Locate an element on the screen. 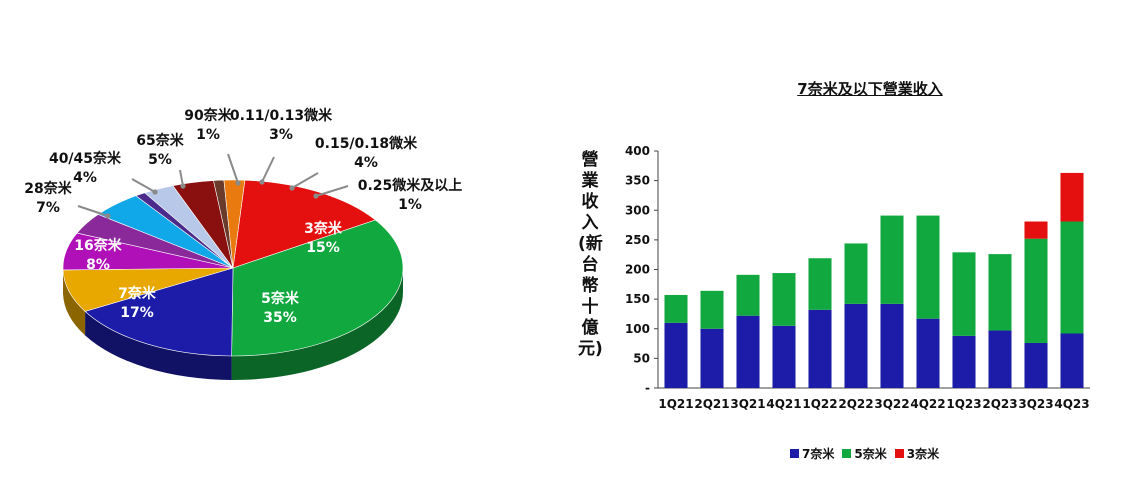 The width and height of the screenshot is (1131, 488). y-tick-label: 200 is located at coordinates (637, 270).